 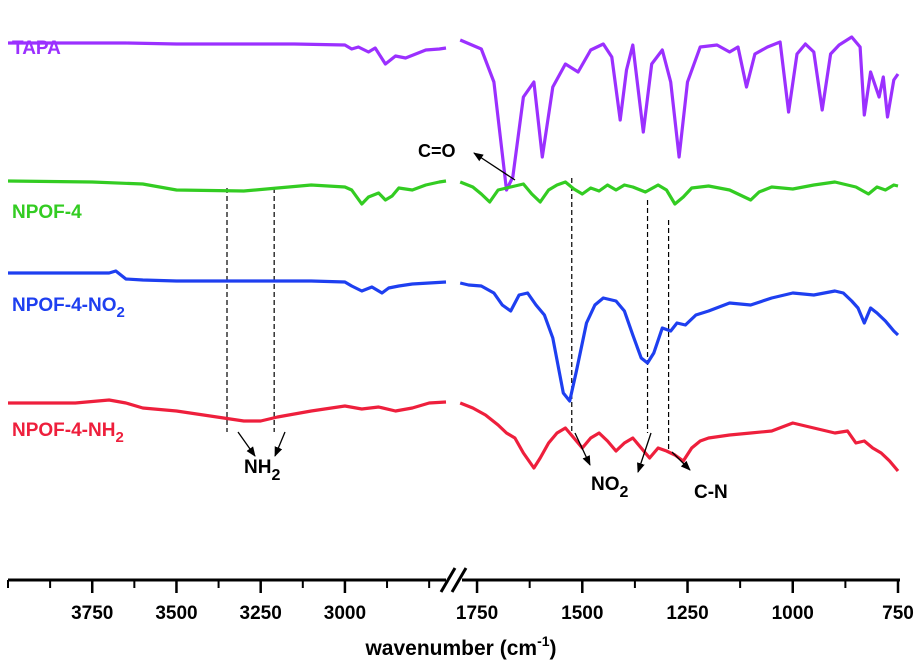 I want to click on series-line-npof-4-nh2-part1, so click(x=227, y=410).